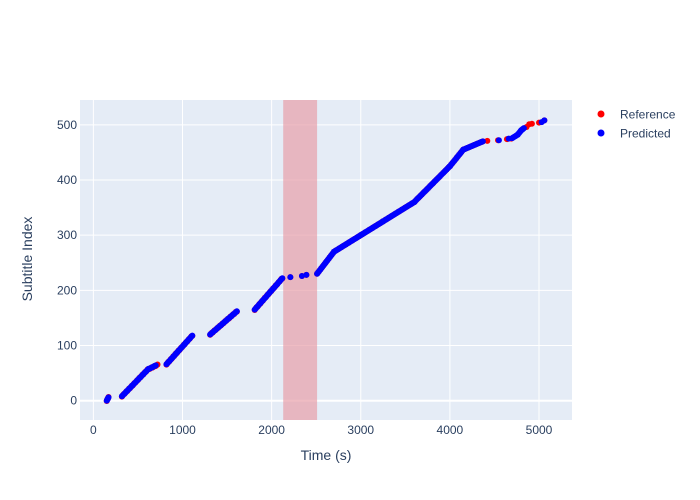 This screenshot has height=500, width=700. Describe the element at coordinates (67, 346) in the screenshot. I see `y-tick-label: 100` at that location.